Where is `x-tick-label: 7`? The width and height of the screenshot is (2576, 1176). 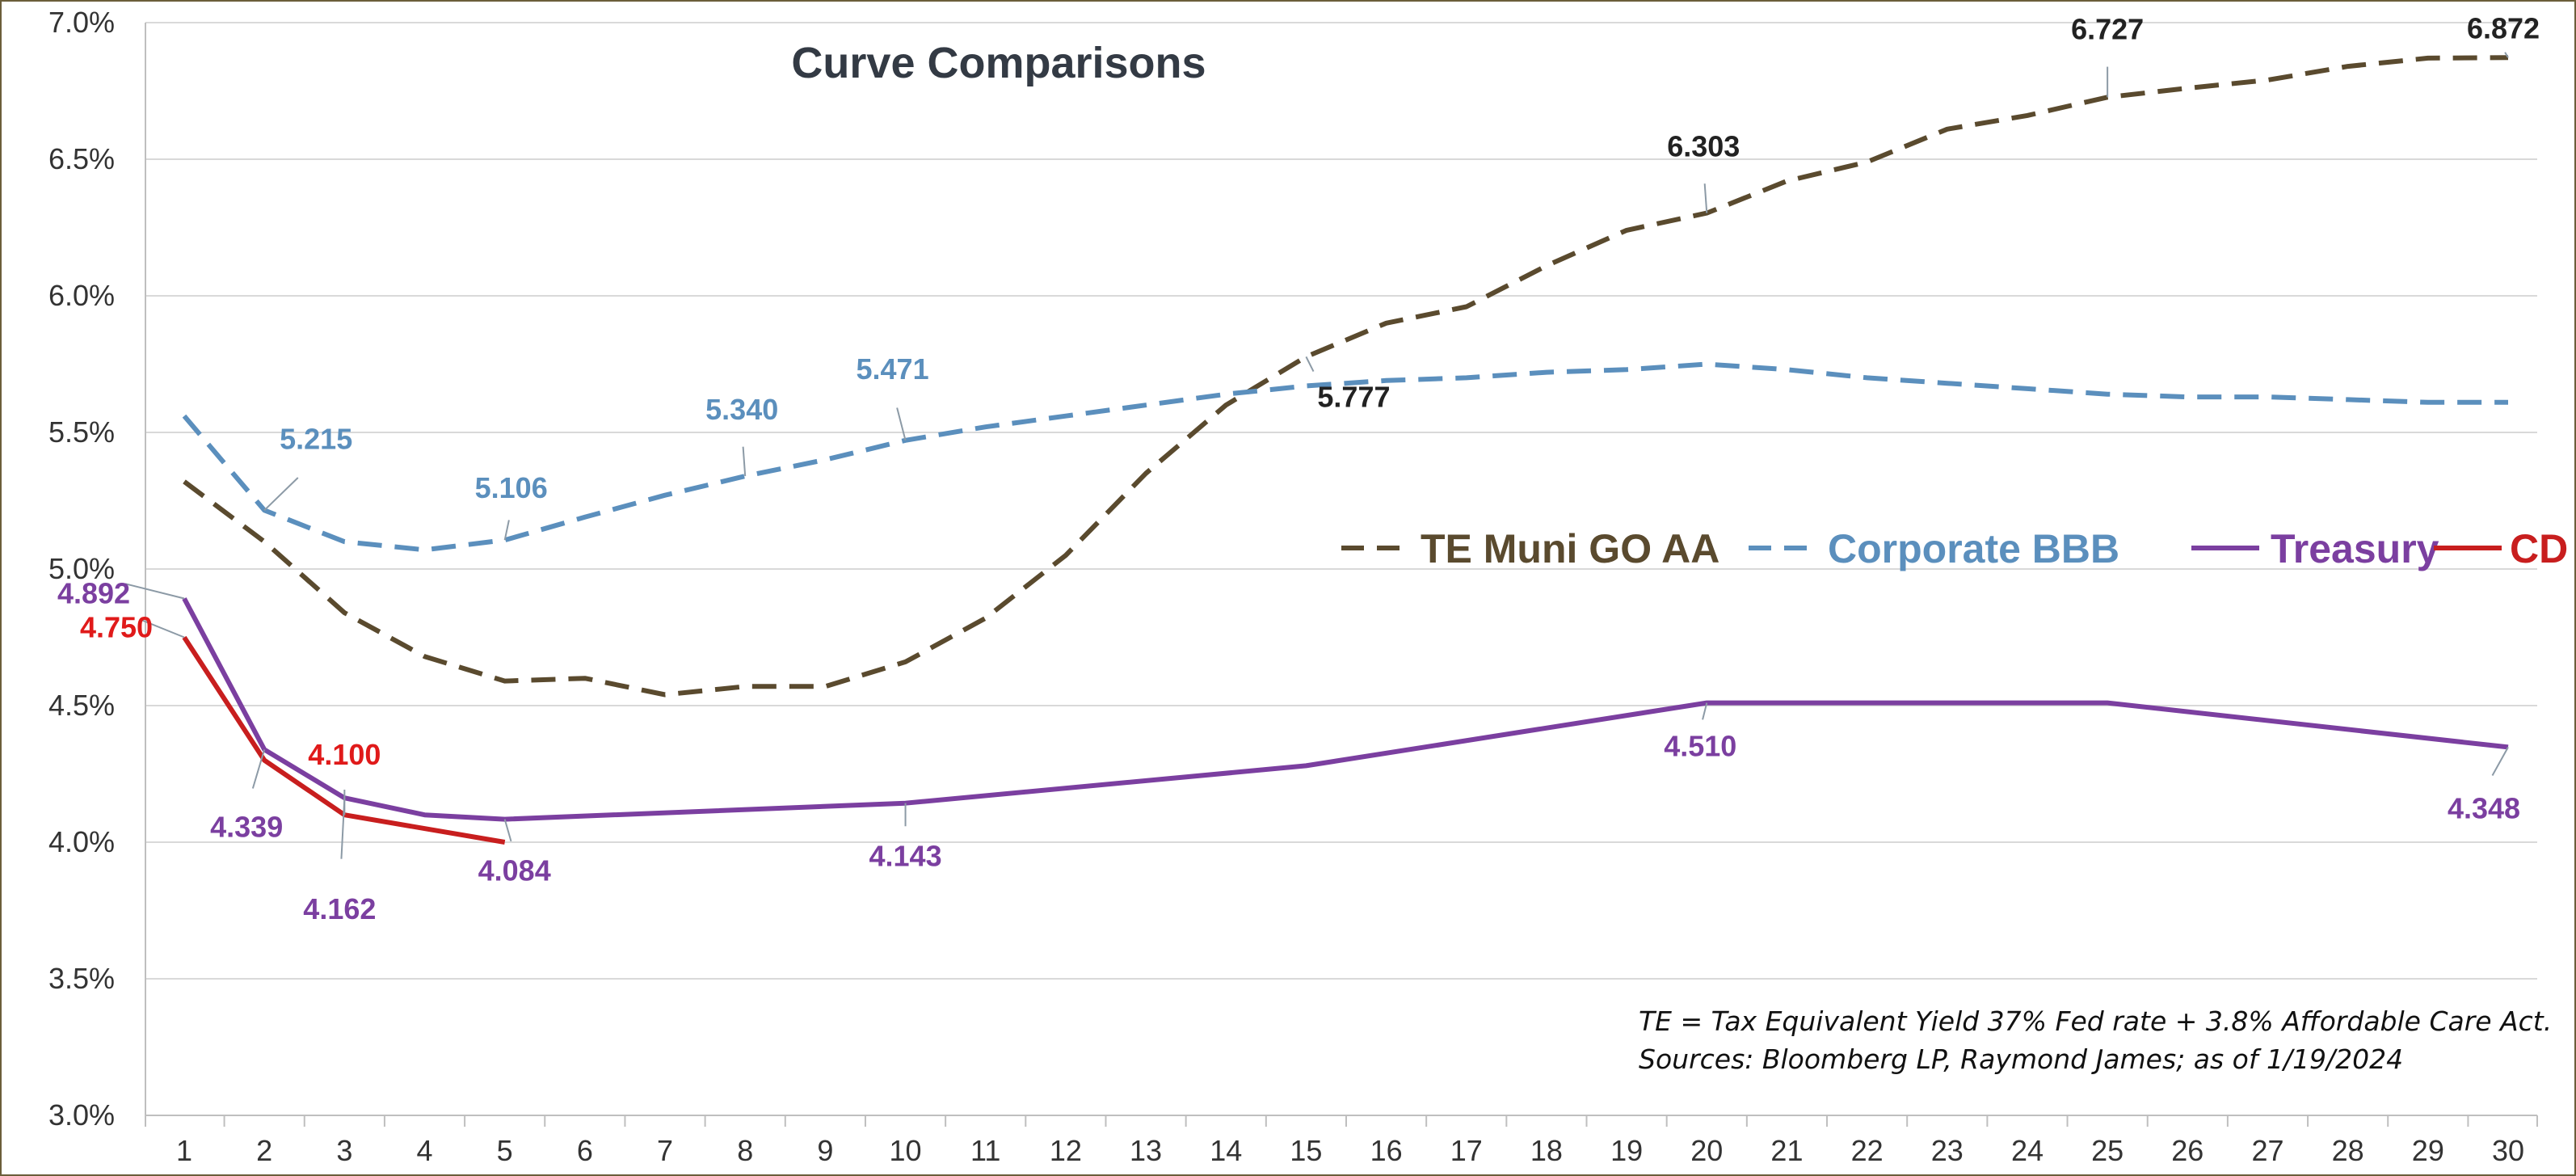 x-tick-label: 7 is located at coordinates (665, 1150).